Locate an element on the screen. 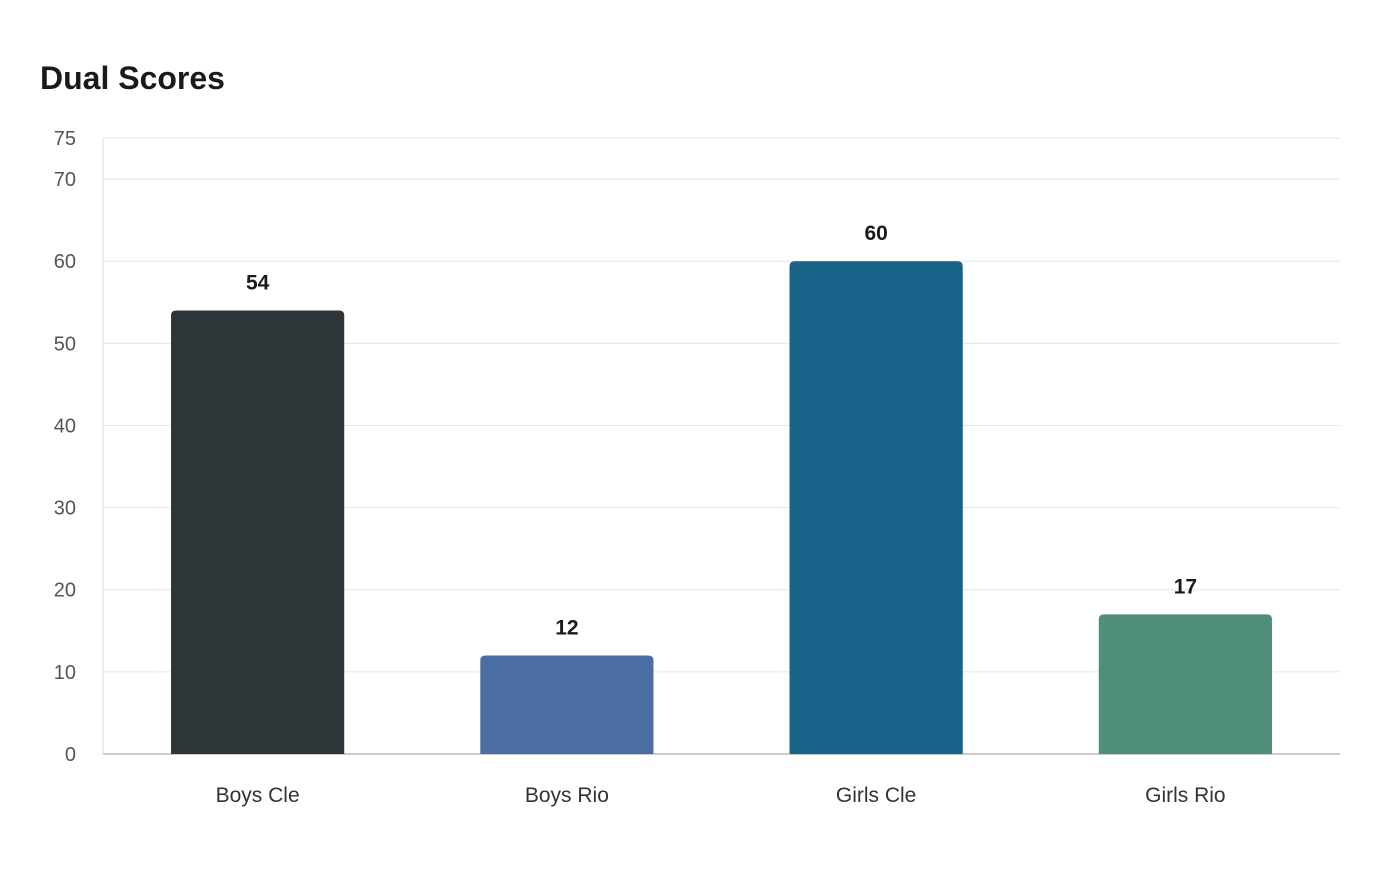  y-tick-label: 30 is located at coordinates (65, 509).